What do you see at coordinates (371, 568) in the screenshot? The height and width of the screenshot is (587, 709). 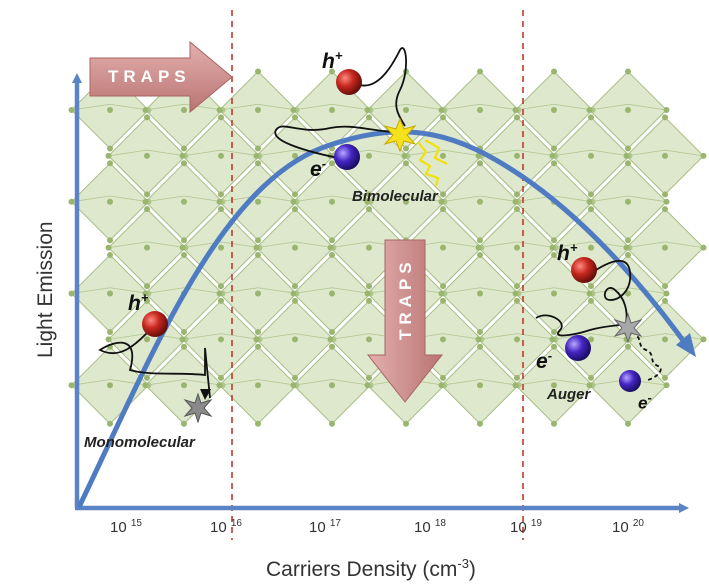 I see `x-axis-title: Carriers Density (cm-3)` at bounding box center [371, 568].